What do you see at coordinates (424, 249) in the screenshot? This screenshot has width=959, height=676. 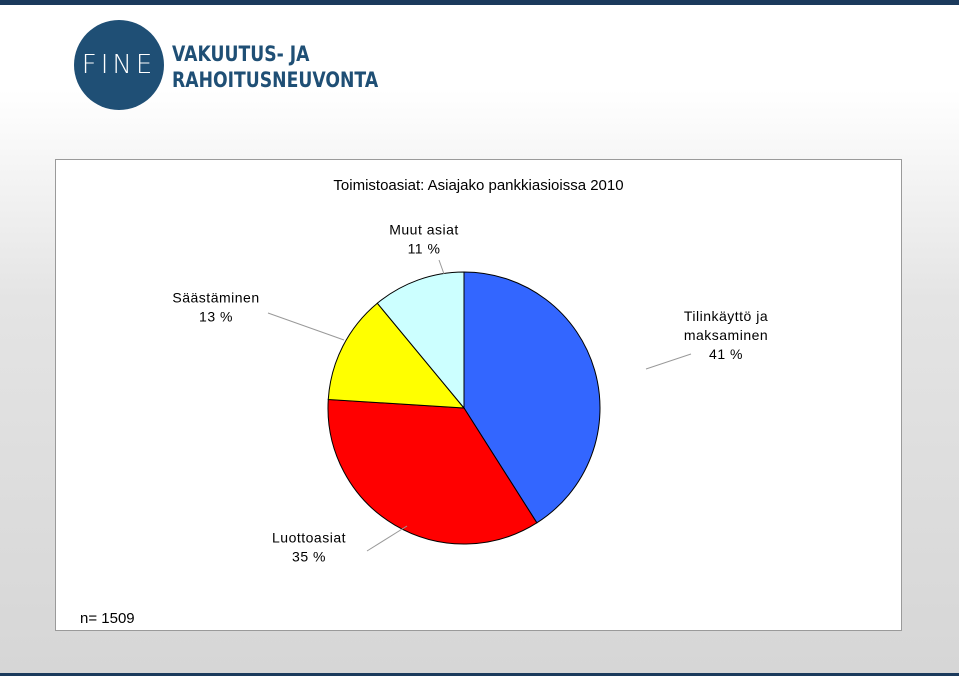 I see `slice-value-label-3: 11 %` at bounding box center [424, 249].